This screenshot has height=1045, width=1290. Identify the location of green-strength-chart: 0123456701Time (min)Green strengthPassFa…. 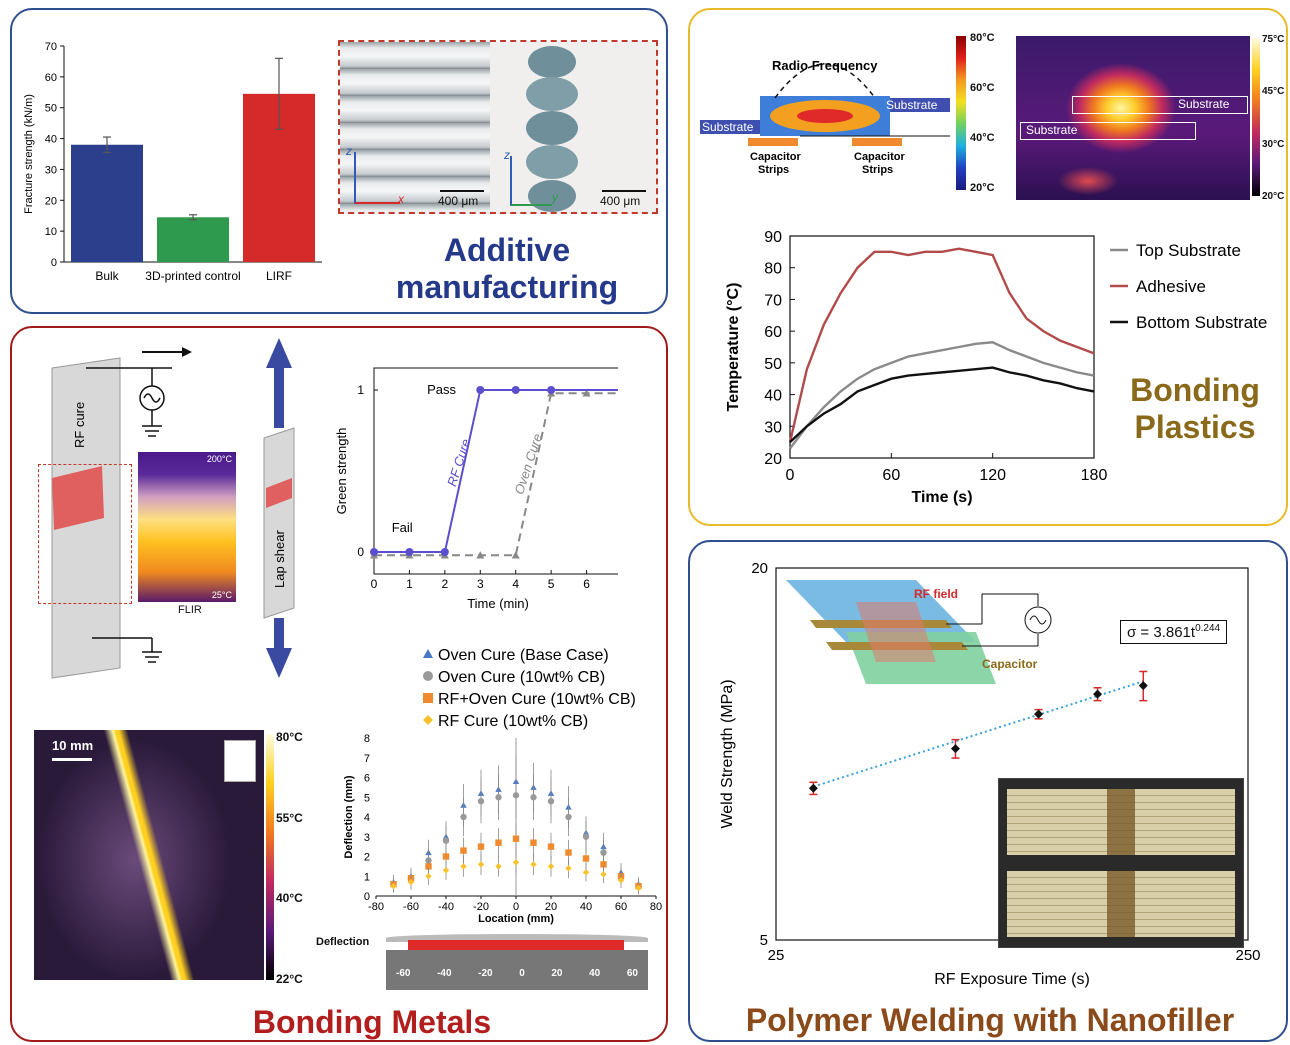
(476, 489).